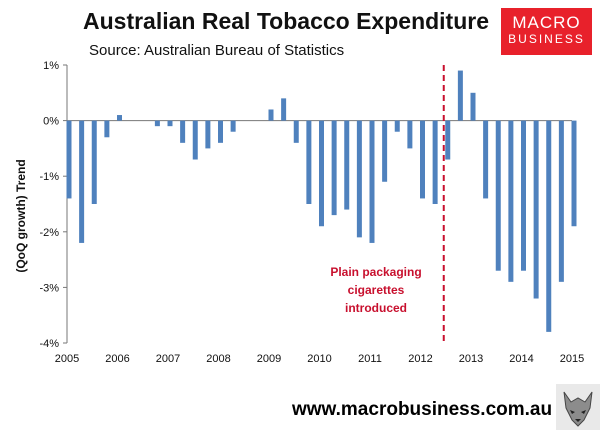 The image size is (611, 436). Describe the element at coordinates (578, 407) in the screenshot. I see `wolf-logo-icon` at that location.